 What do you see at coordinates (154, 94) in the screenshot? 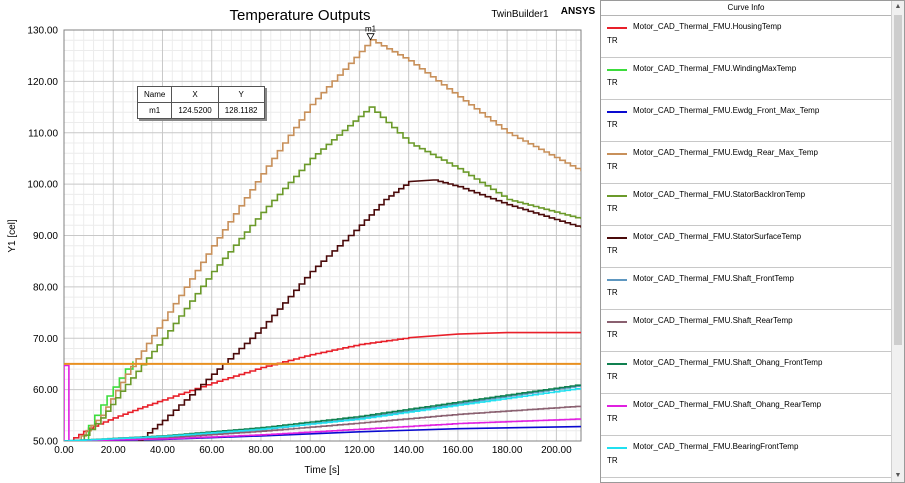
I see `marker-col-name: Name` at bounding box center [154, 94].